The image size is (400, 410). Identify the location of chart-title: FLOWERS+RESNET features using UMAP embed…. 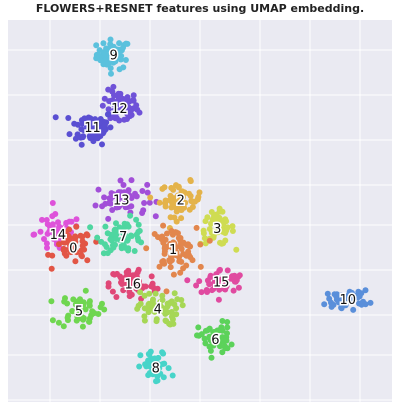
(200, 8).